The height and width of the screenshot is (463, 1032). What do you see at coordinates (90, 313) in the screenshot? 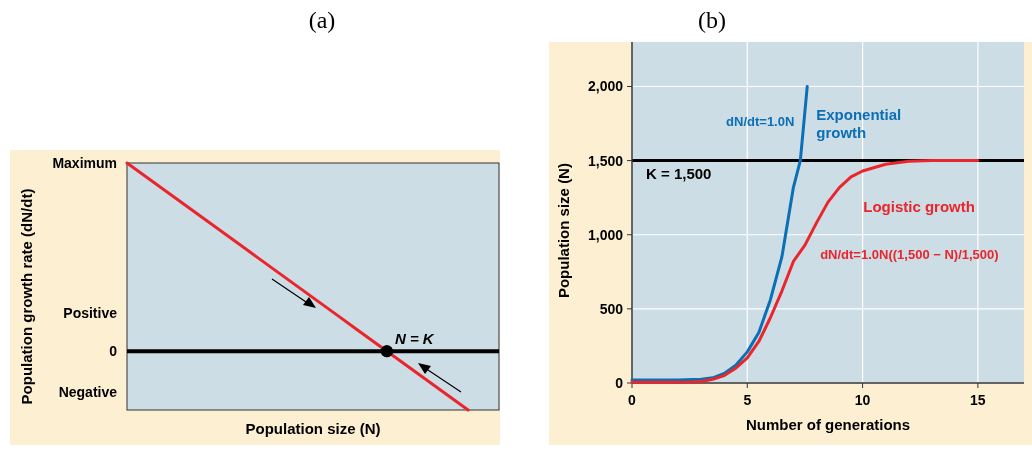
I see `text: Positive` at bounding box center [90, 313].